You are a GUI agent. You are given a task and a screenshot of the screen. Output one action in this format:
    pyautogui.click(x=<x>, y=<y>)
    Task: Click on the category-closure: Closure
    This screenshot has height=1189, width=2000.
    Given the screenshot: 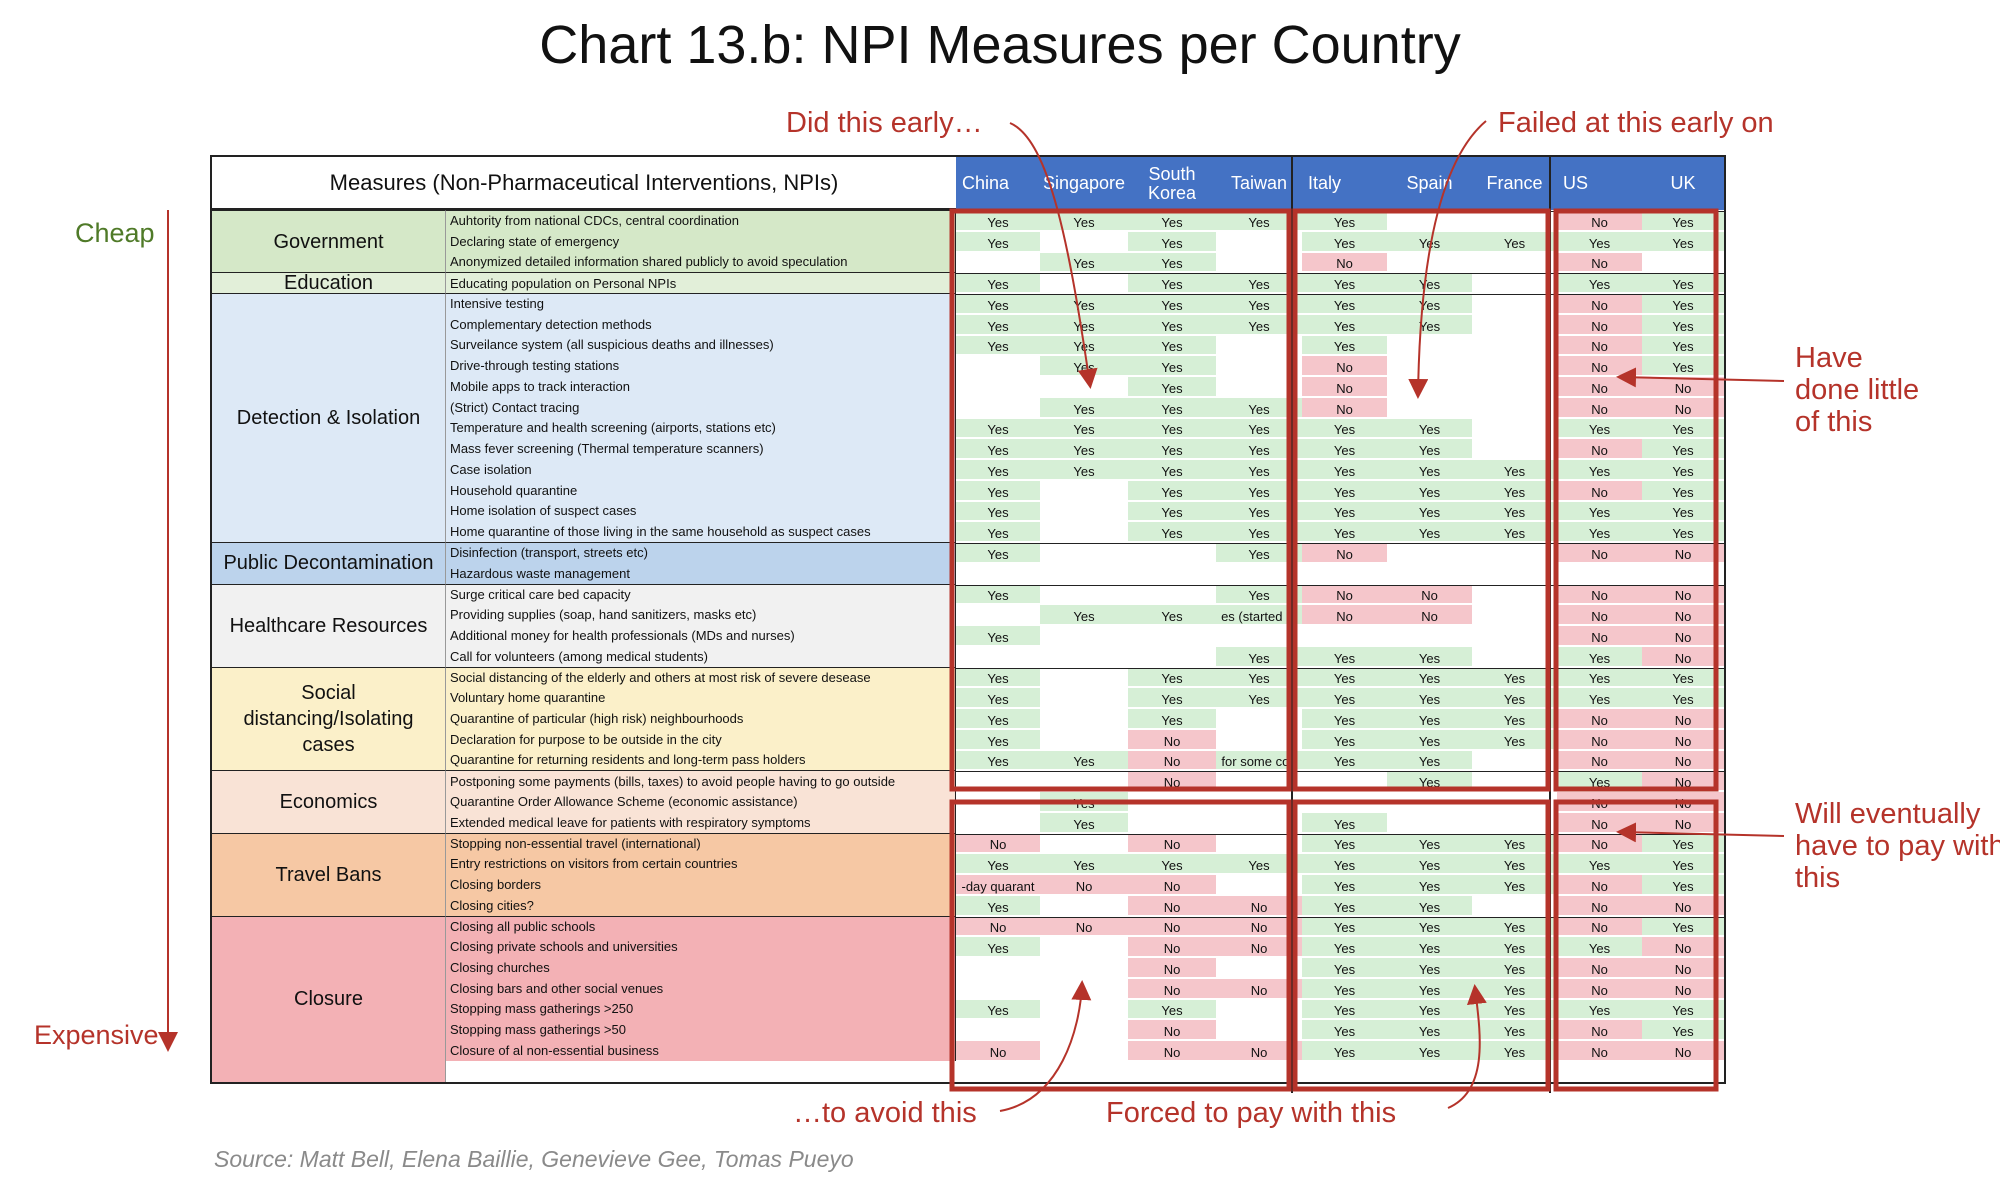 What is the action you would take?
    pyautogui.click(x=329, y=998)
    